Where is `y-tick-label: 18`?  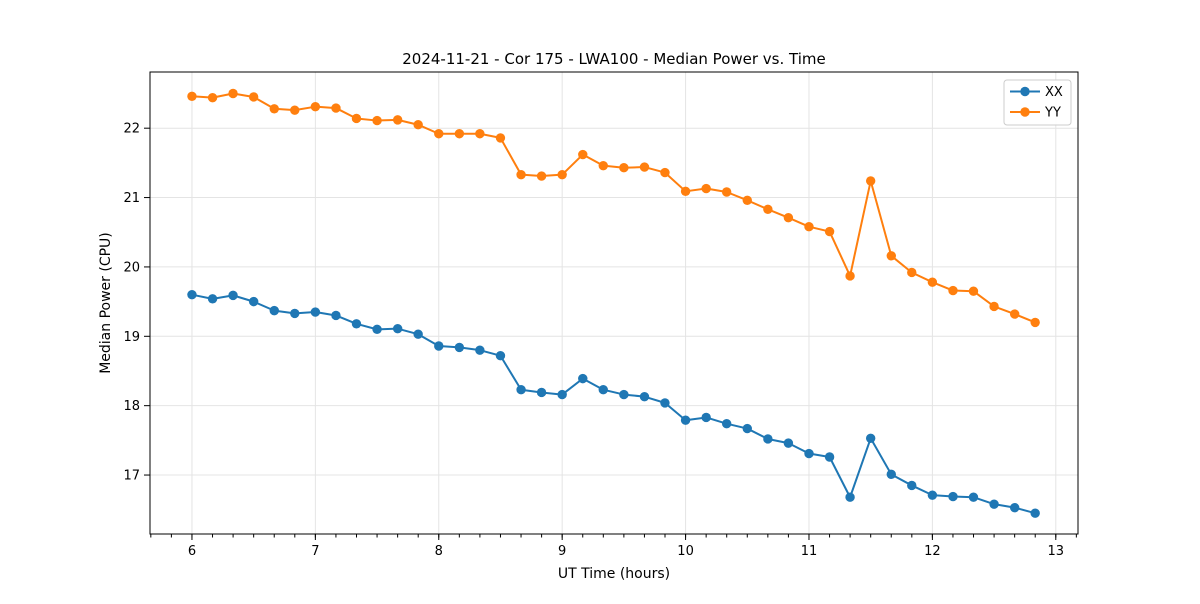 y-tick-label: 18 is located at coordinates (131, 406).